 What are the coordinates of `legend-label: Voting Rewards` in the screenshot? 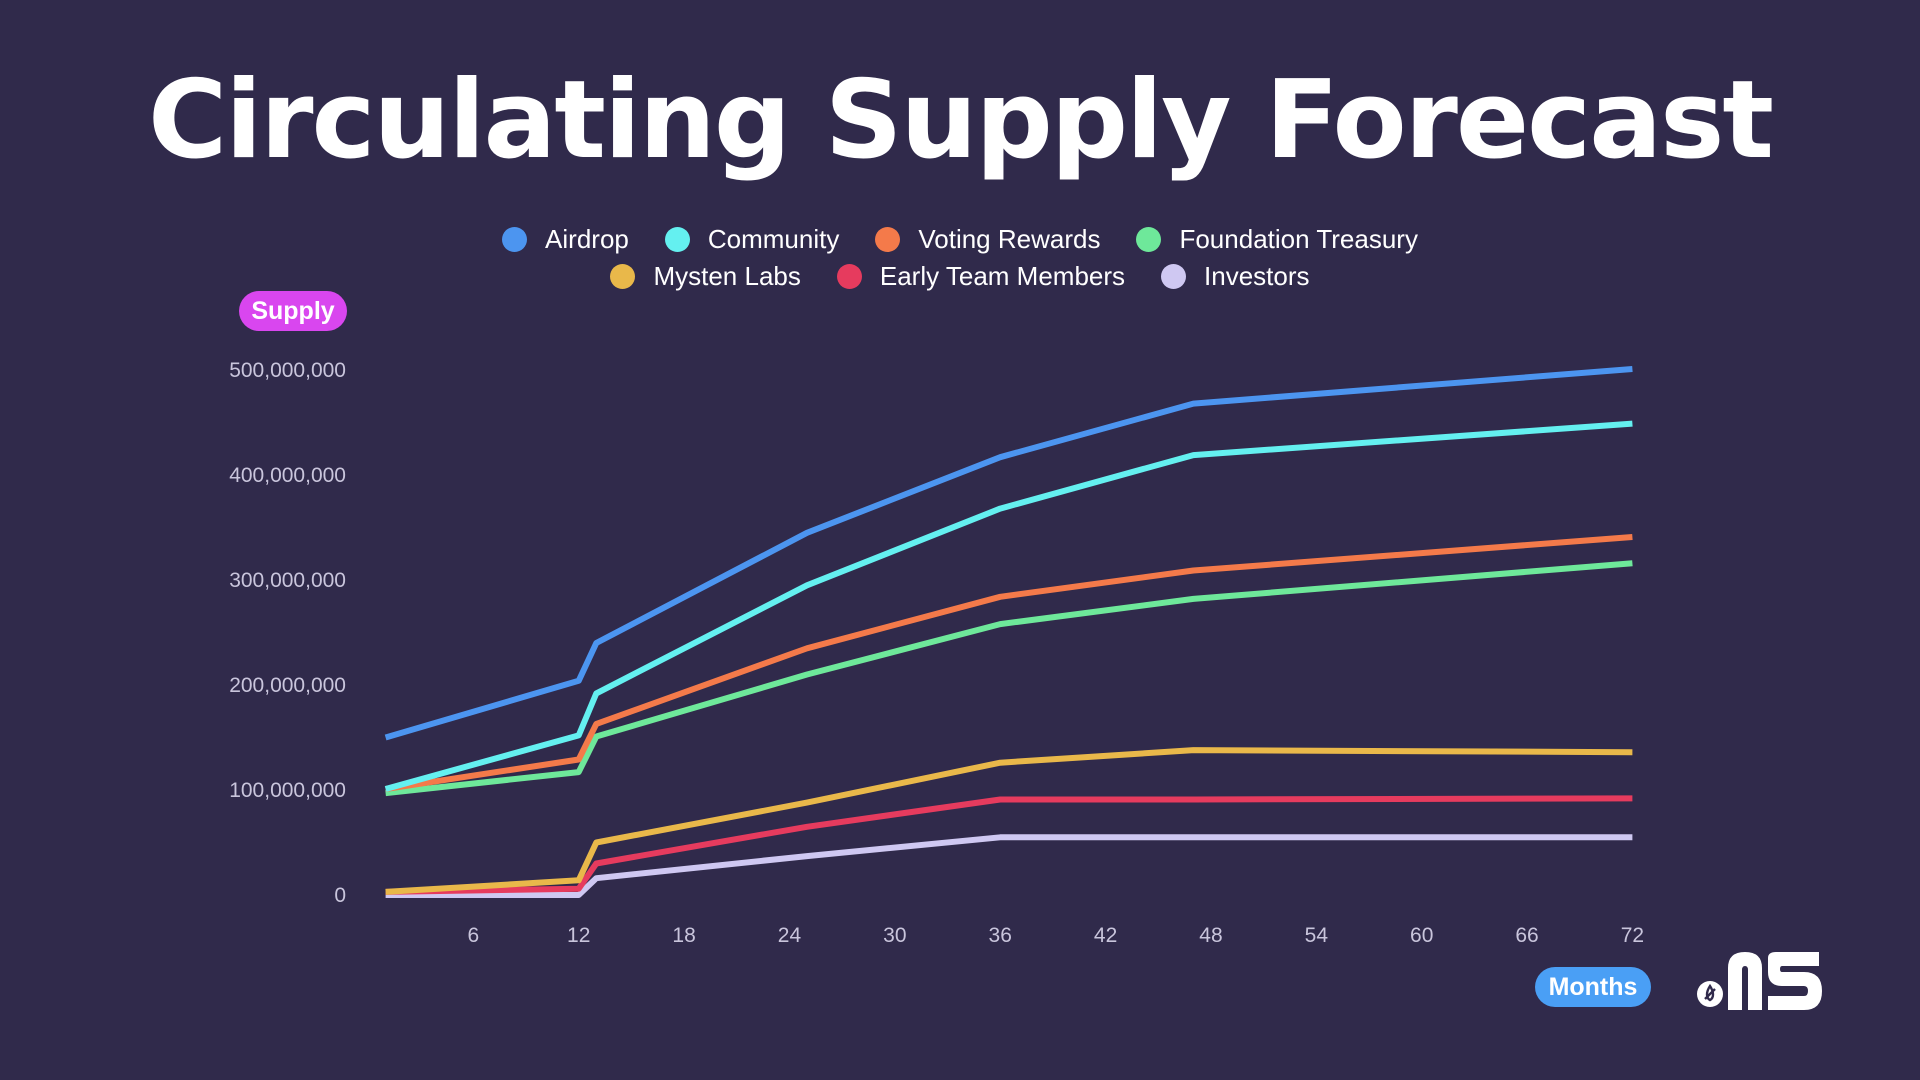 It's located at (1009, 239).